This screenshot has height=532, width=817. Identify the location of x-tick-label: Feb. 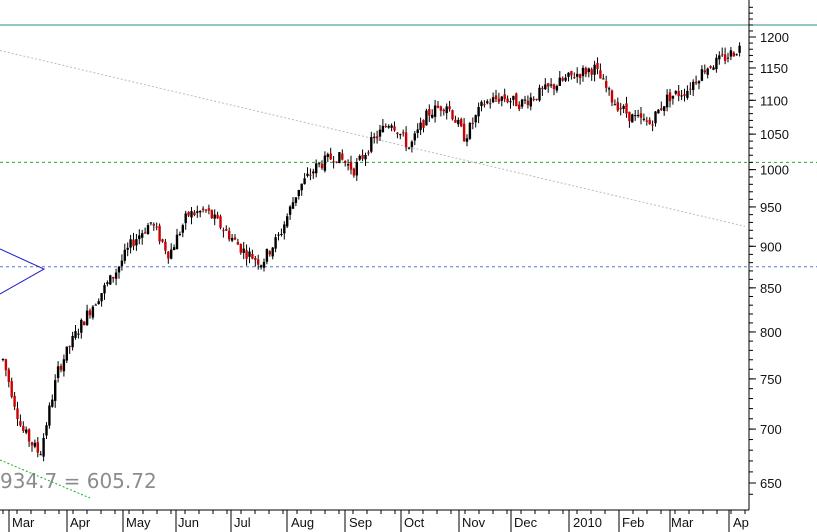
(633, 522).